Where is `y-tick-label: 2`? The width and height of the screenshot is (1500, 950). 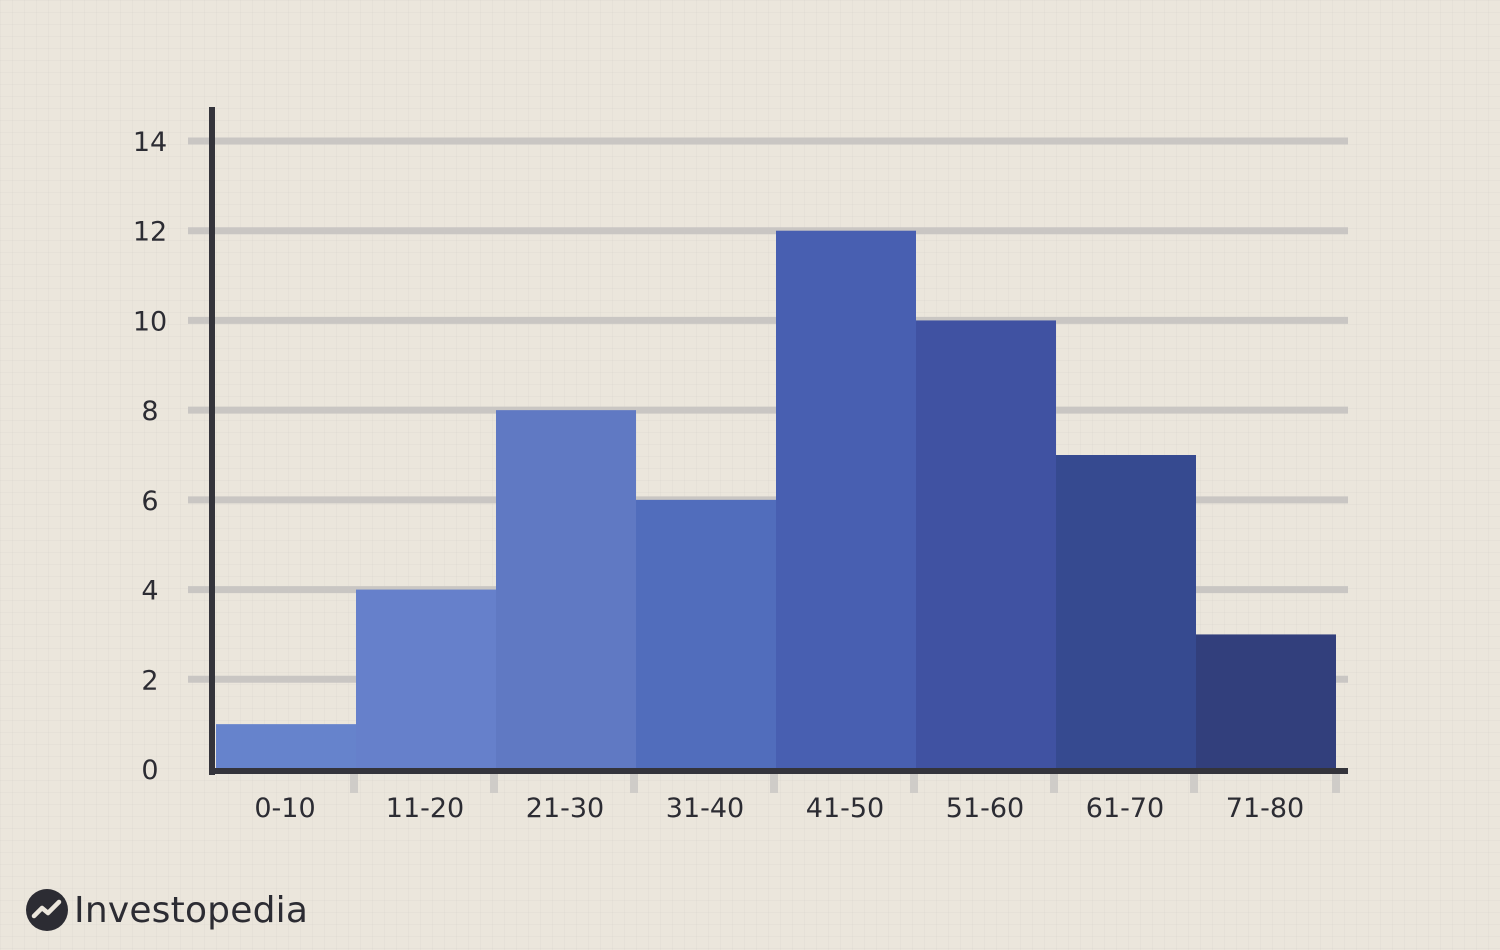 y-tick-label: 2 is located at coordinates (149, 680).